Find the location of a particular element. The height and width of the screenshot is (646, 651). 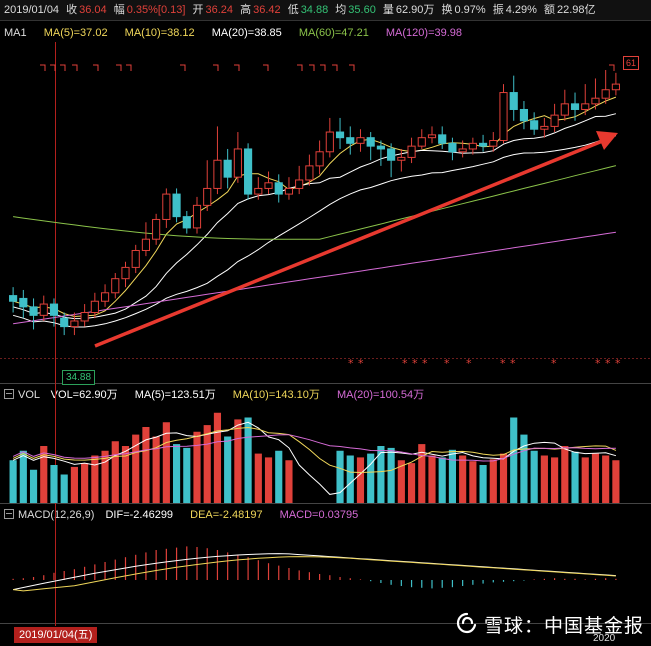

snowball-logo-icon is located at coordinates (466, 623).